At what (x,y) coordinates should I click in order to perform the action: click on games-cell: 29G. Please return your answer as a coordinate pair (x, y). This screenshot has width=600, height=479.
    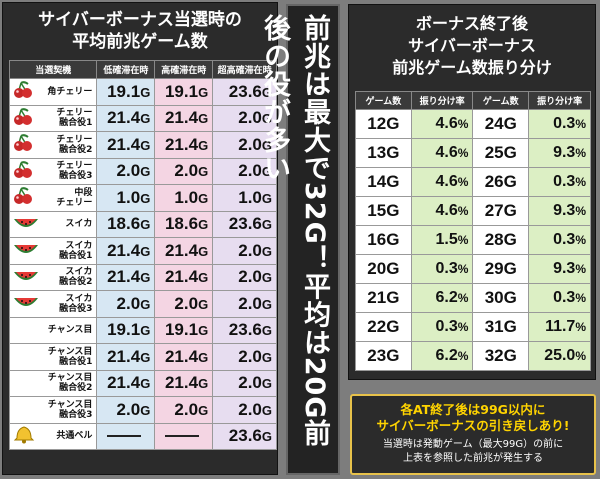
    Looking at the image, I should click on (501, 269).